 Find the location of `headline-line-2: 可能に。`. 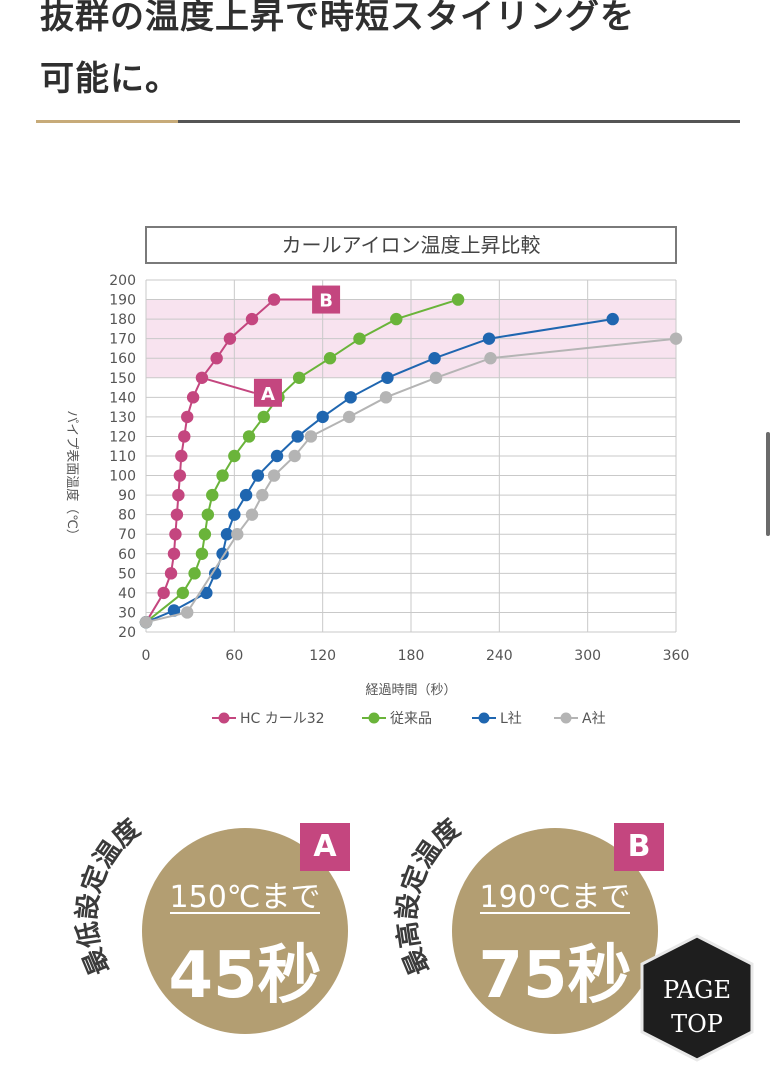

headline-line-2: 可能に。 is located at coordinates (110, 79).